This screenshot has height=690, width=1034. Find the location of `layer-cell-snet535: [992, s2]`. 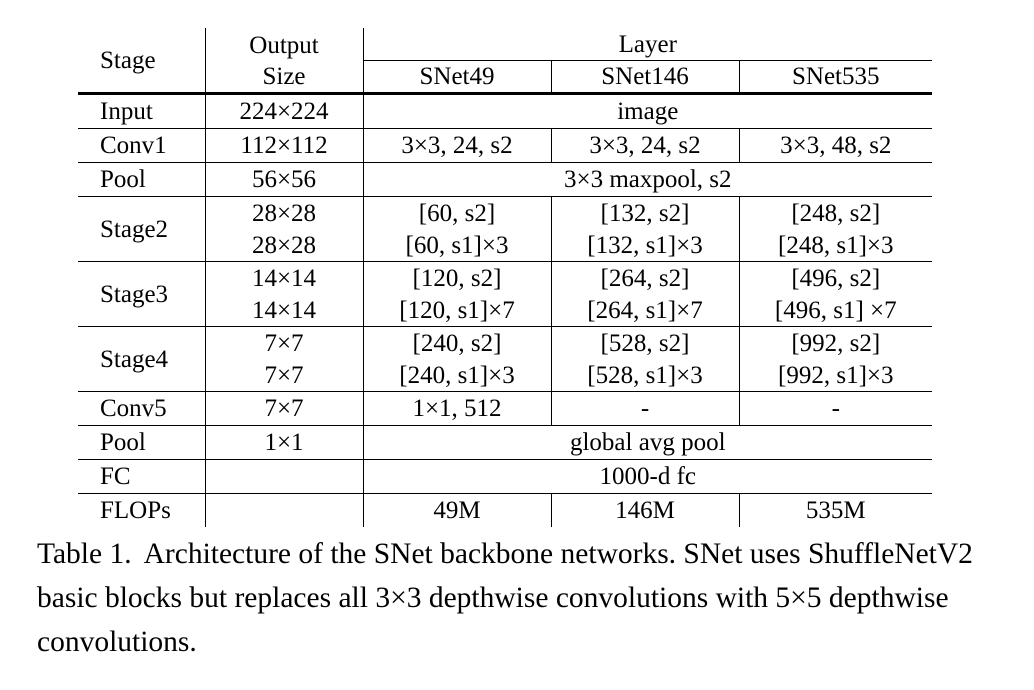

layer-cell-snet535: [992, s2] is located at coordinates (835, 342).